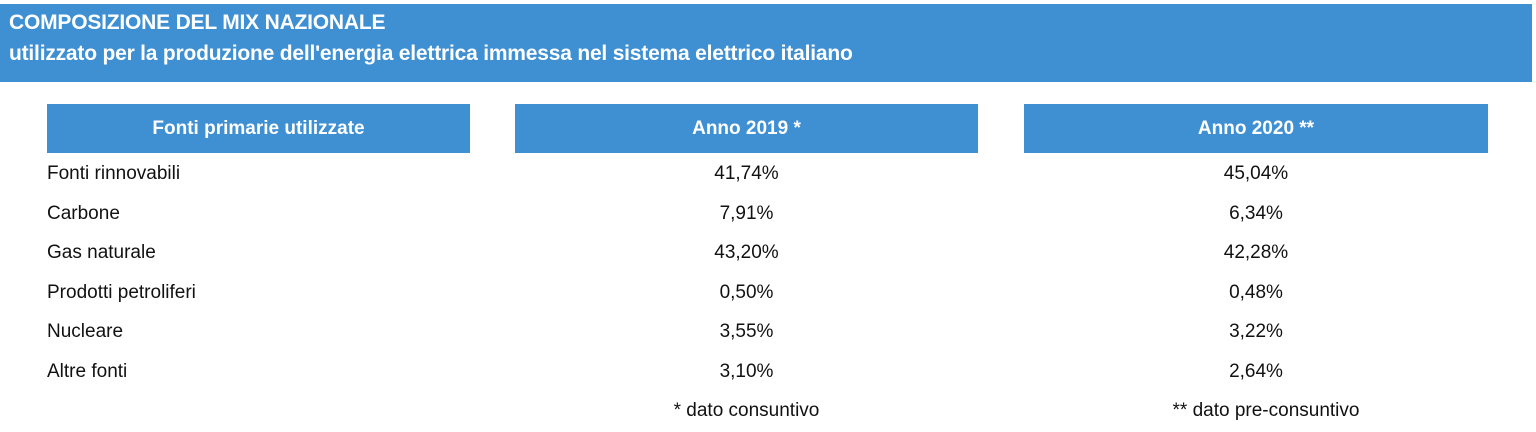 This screenshot has width=1536, height=432. I want to click on value-2019: 0,50%, so click(746, 292).